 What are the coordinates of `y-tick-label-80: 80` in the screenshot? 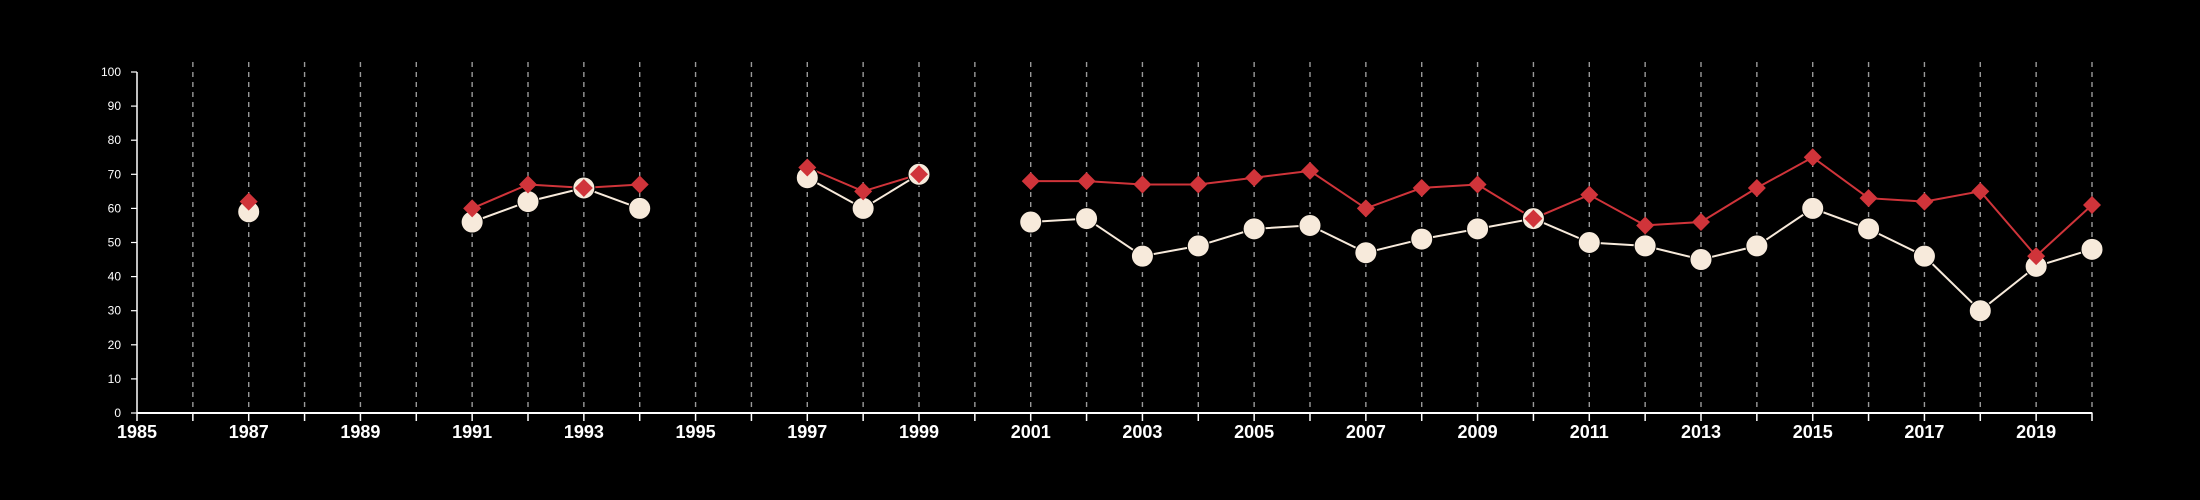 It's located at (115, 140).